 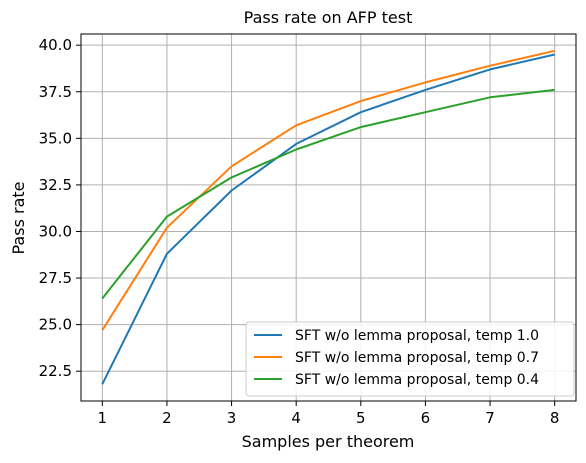 I want to click on legend-label-0: SFT w/o lemma proposal, temp 1.0, so click(x=417, y=336).